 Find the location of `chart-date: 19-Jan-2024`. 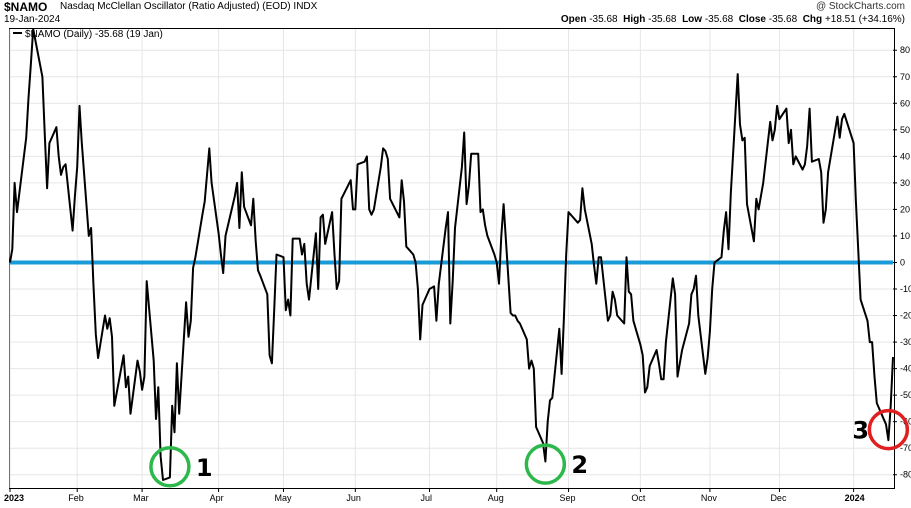

chart-date: 19-Jan-2024 is located at coordinates (32, 19).